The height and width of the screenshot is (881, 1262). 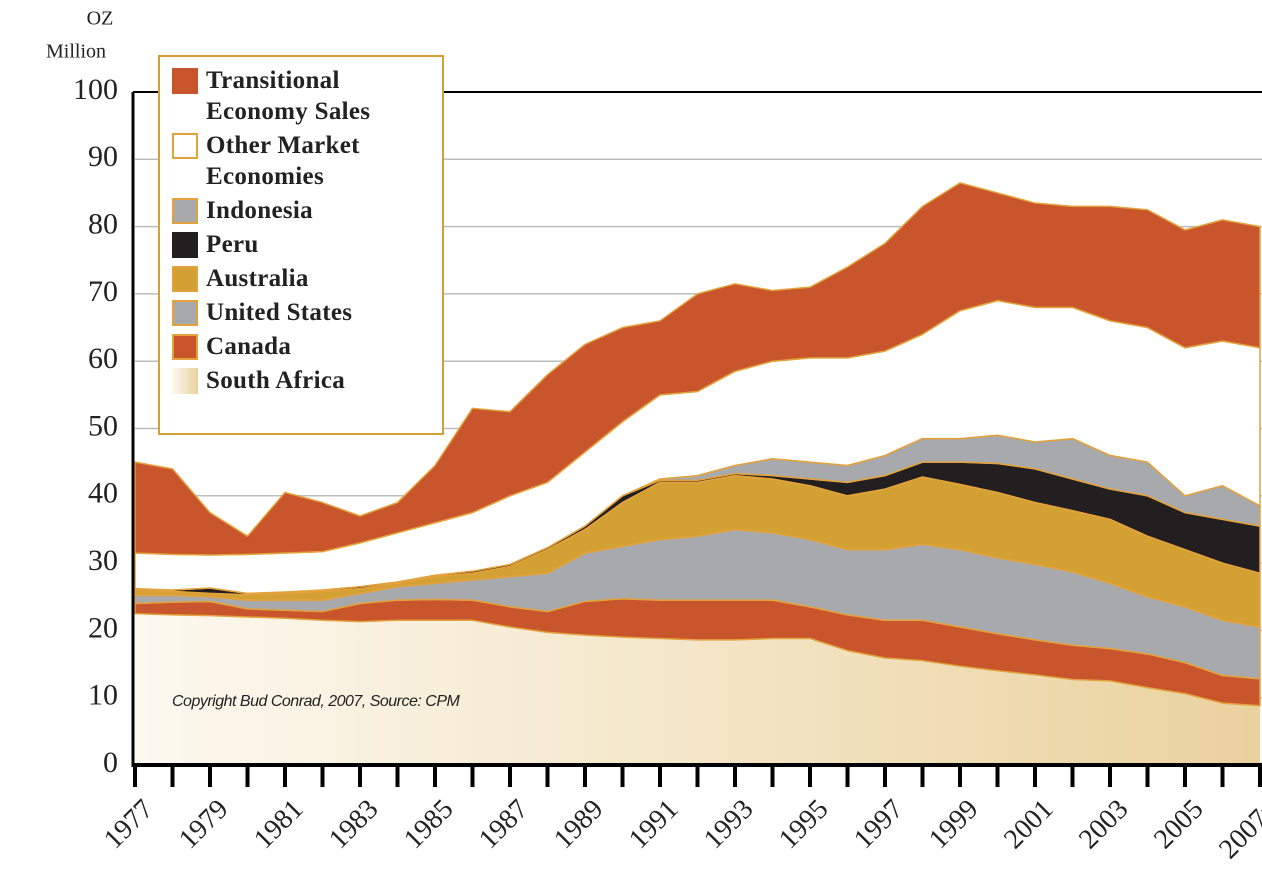 What do you see at coordinates (110, 762) in the screenshot?
I see `y-tick-label: 0` at bounding box center [110, 762].